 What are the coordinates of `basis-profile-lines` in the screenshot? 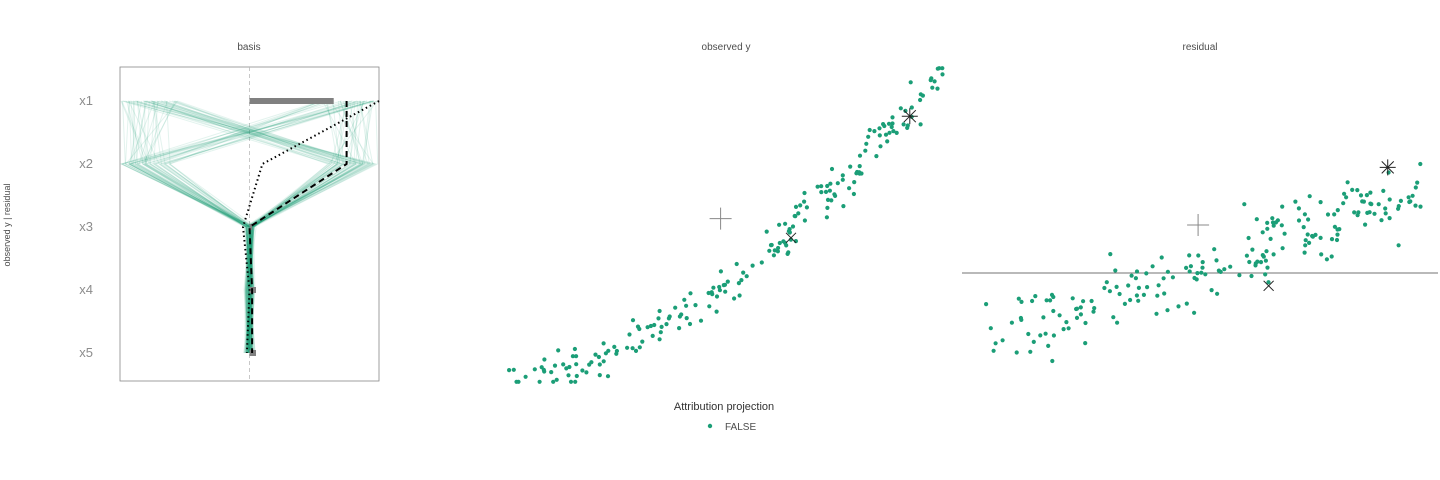 It's located at (249, 227).